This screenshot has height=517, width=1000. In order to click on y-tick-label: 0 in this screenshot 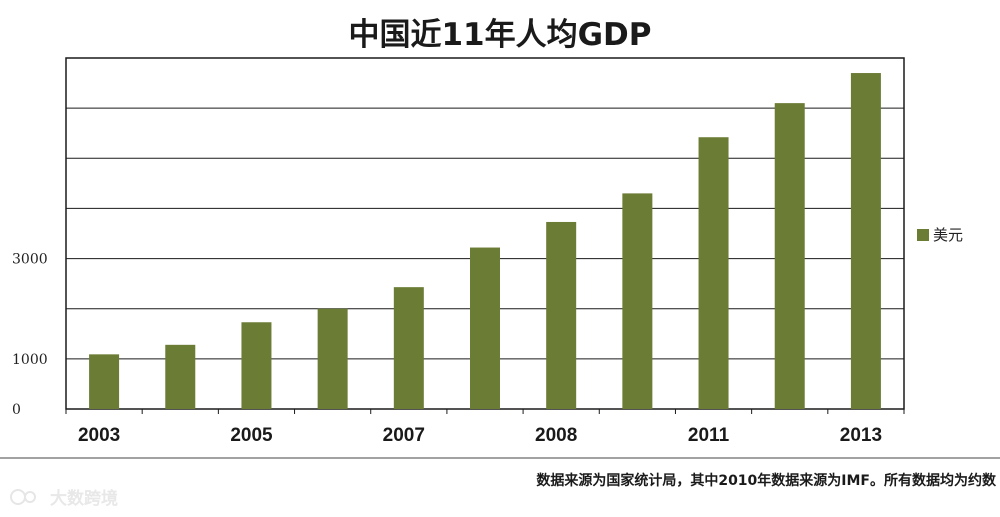, I will do `click(16, 410)`.